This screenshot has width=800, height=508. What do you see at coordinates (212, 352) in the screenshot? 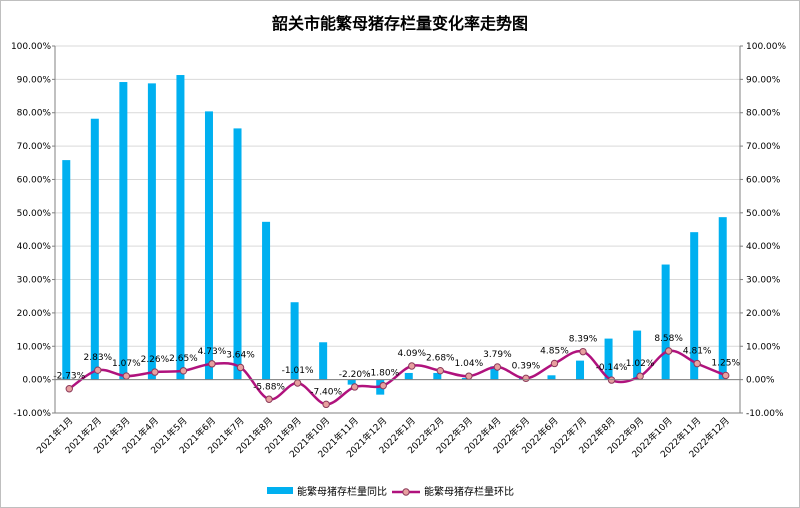
I see `data-label: 4.73%` at bounding box center [212, 352].